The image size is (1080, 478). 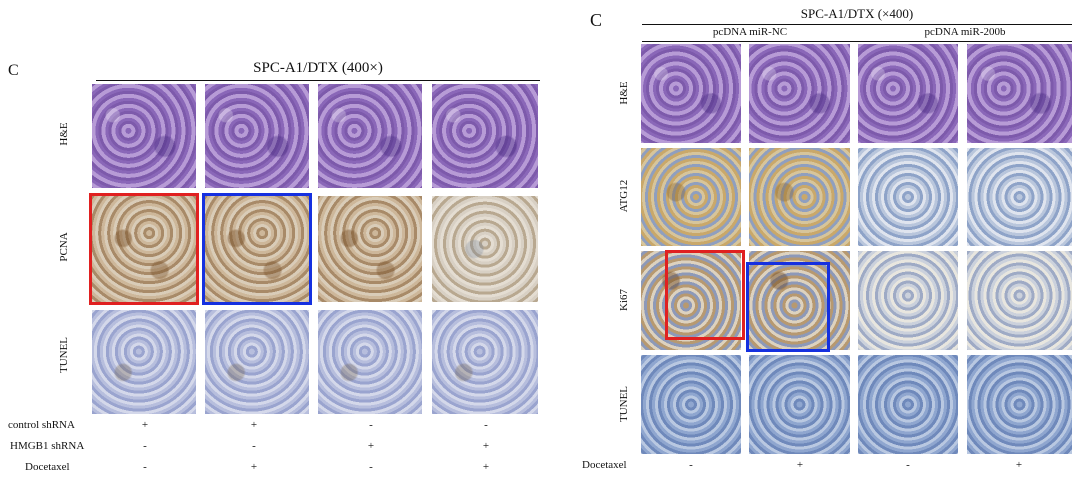 I want to click on left-panel-letter: C, so click(x=13, y=70).